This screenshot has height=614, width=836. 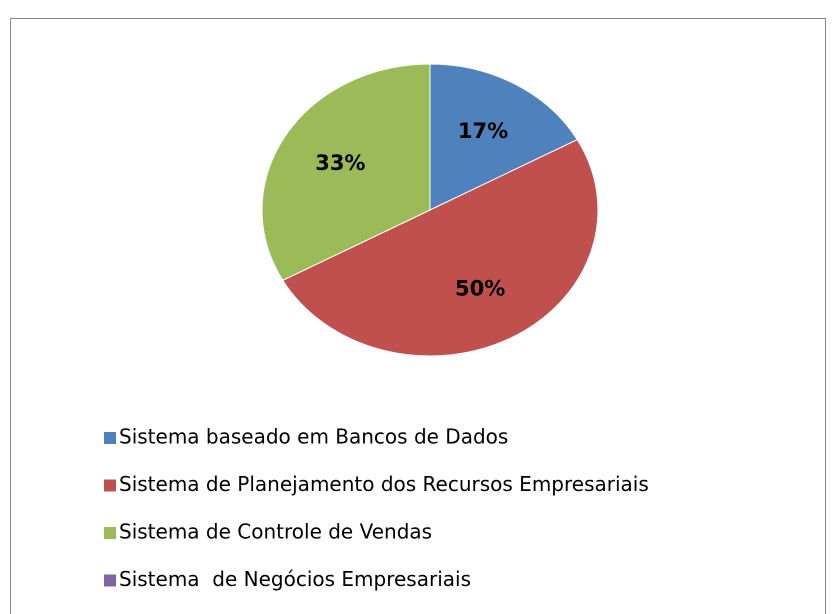 What do you see at coordinates (480, 288) in the screenshot?
I see `data-label: 50%` at bounding box center [480, 288].